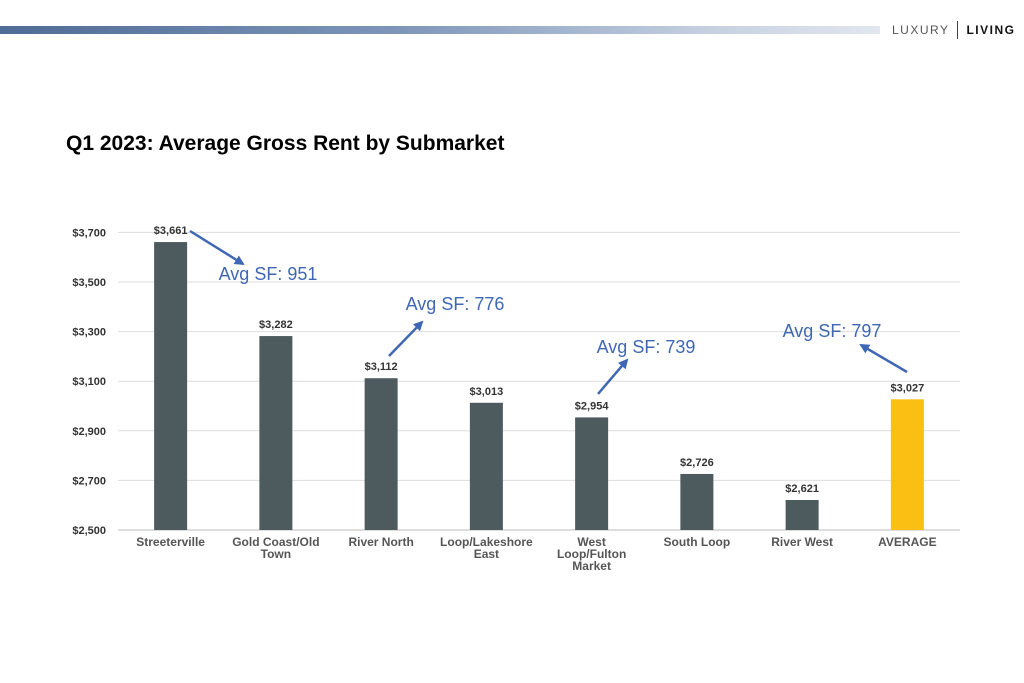 Image resolution: width=1024 pixels, height=683 pixels. What do you see at coordinates (89, 333) in the screenshot?
I see `y-tick-label: $3,300` at bounding box center [89, 333].